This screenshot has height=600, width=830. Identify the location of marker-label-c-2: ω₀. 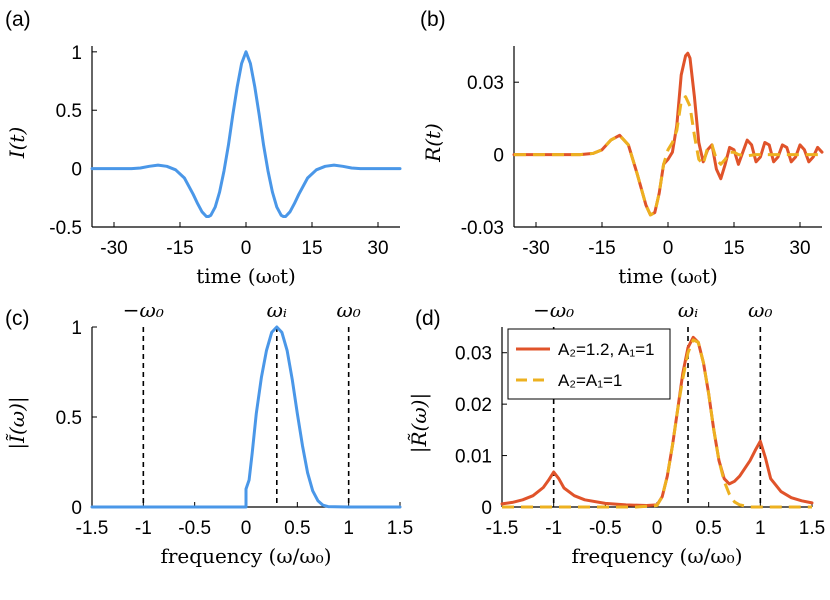
(349, 310).